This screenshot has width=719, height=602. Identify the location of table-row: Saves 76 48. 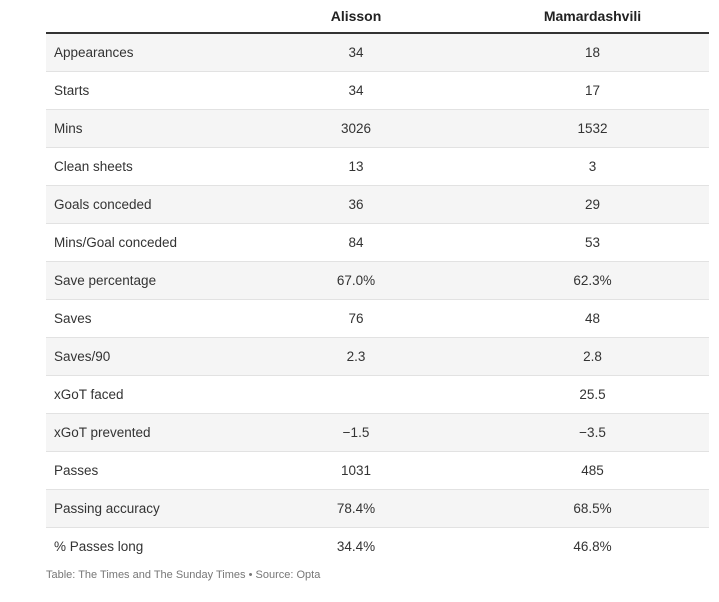
(377, 318).